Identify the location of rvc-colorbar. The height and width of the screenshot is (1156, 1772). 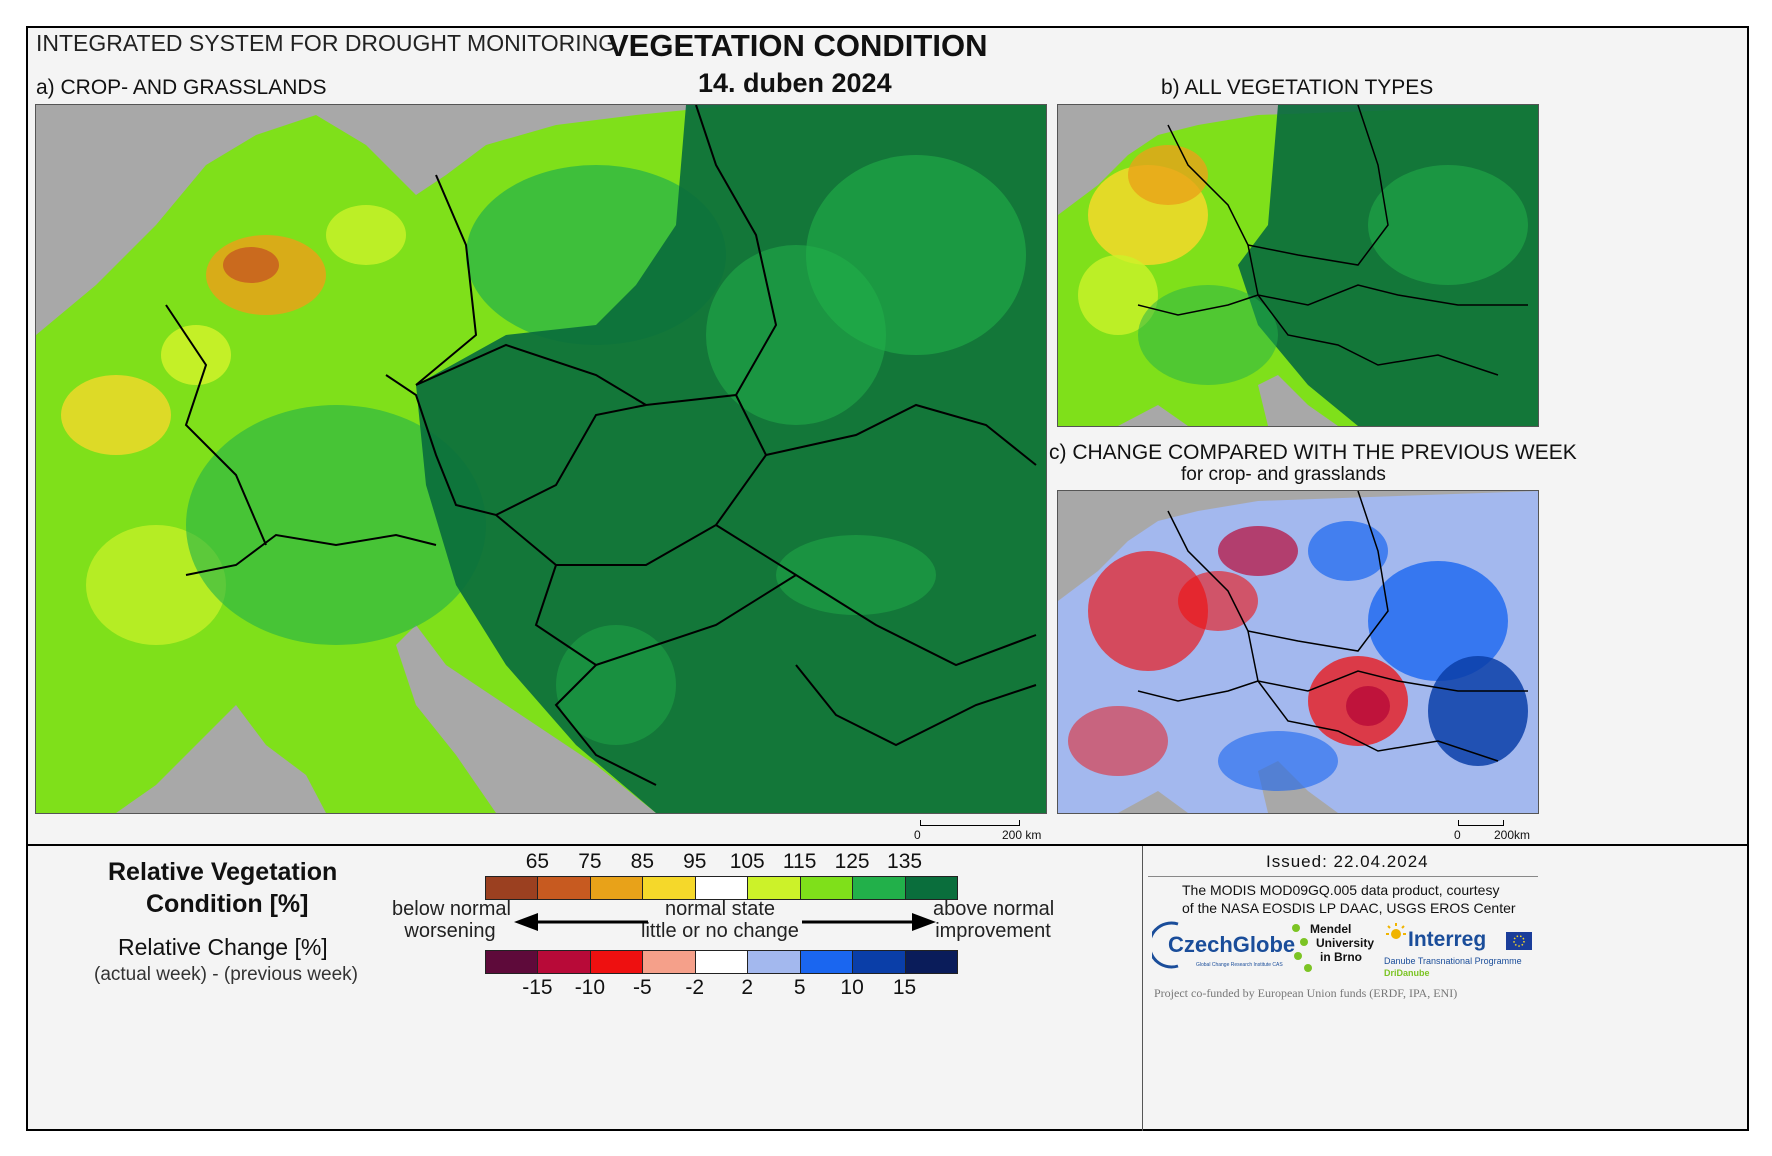
(721, 888).